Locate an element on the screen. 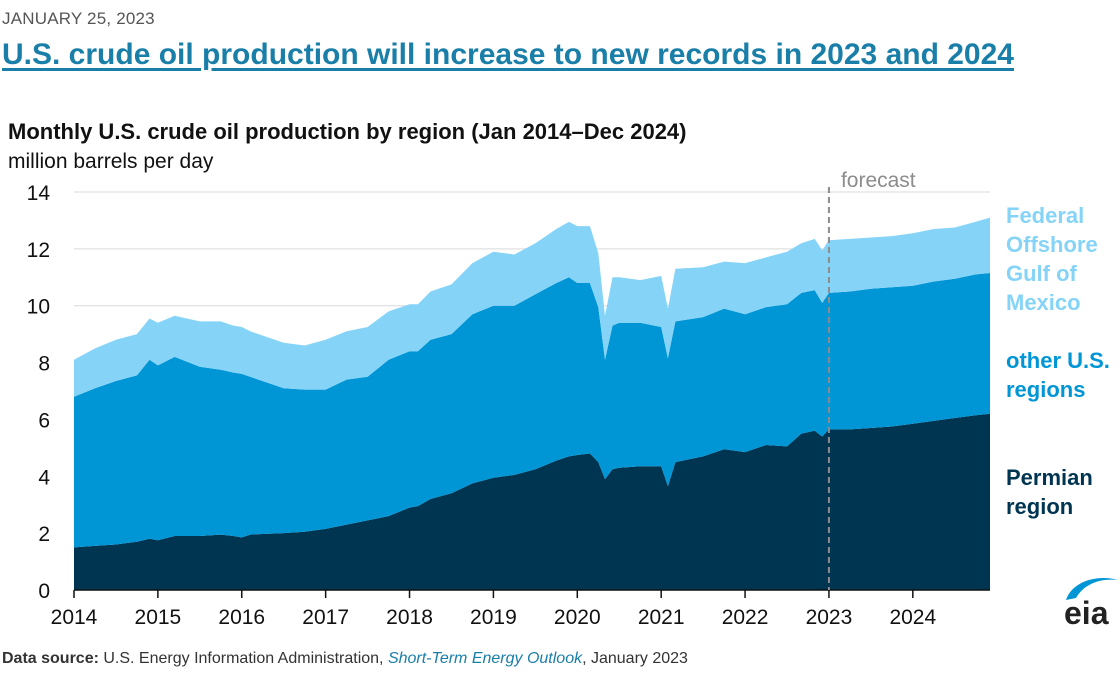  x-tick-label-2014: 2014 is located at coordinates (74, 617).